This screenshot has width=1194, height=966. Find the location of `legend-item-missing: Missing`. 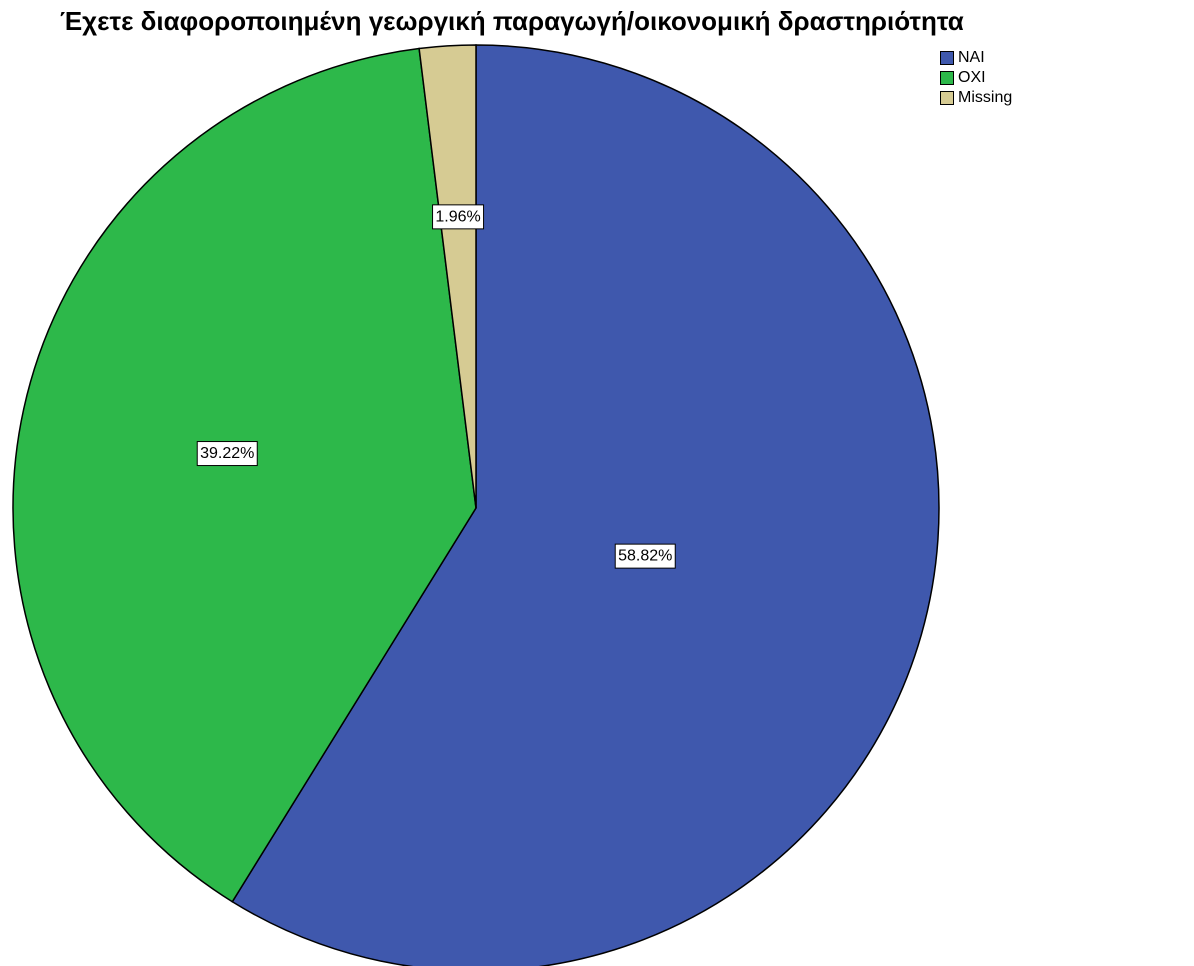

legend-item-missing: Missing is located at coordinates (976, 98).